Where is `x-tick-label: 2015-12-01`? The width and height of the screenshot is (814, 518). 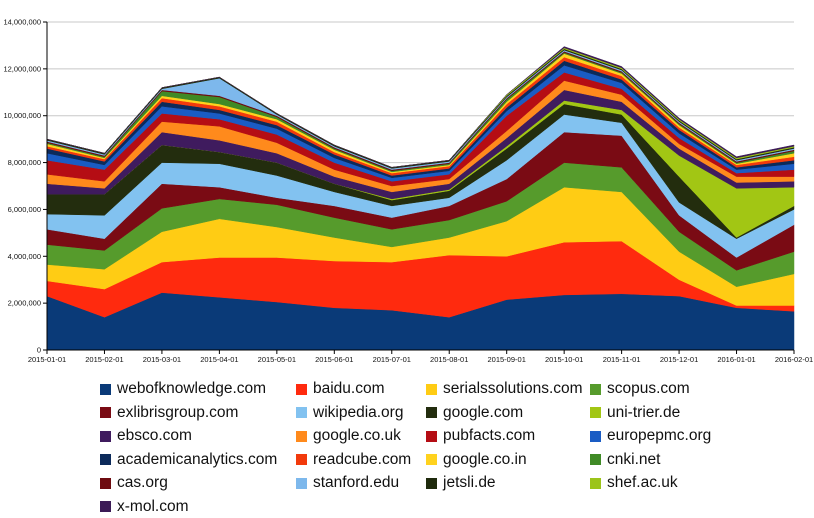
x-tick-label: 2015-12-01 is located at coordinates (679, 359).